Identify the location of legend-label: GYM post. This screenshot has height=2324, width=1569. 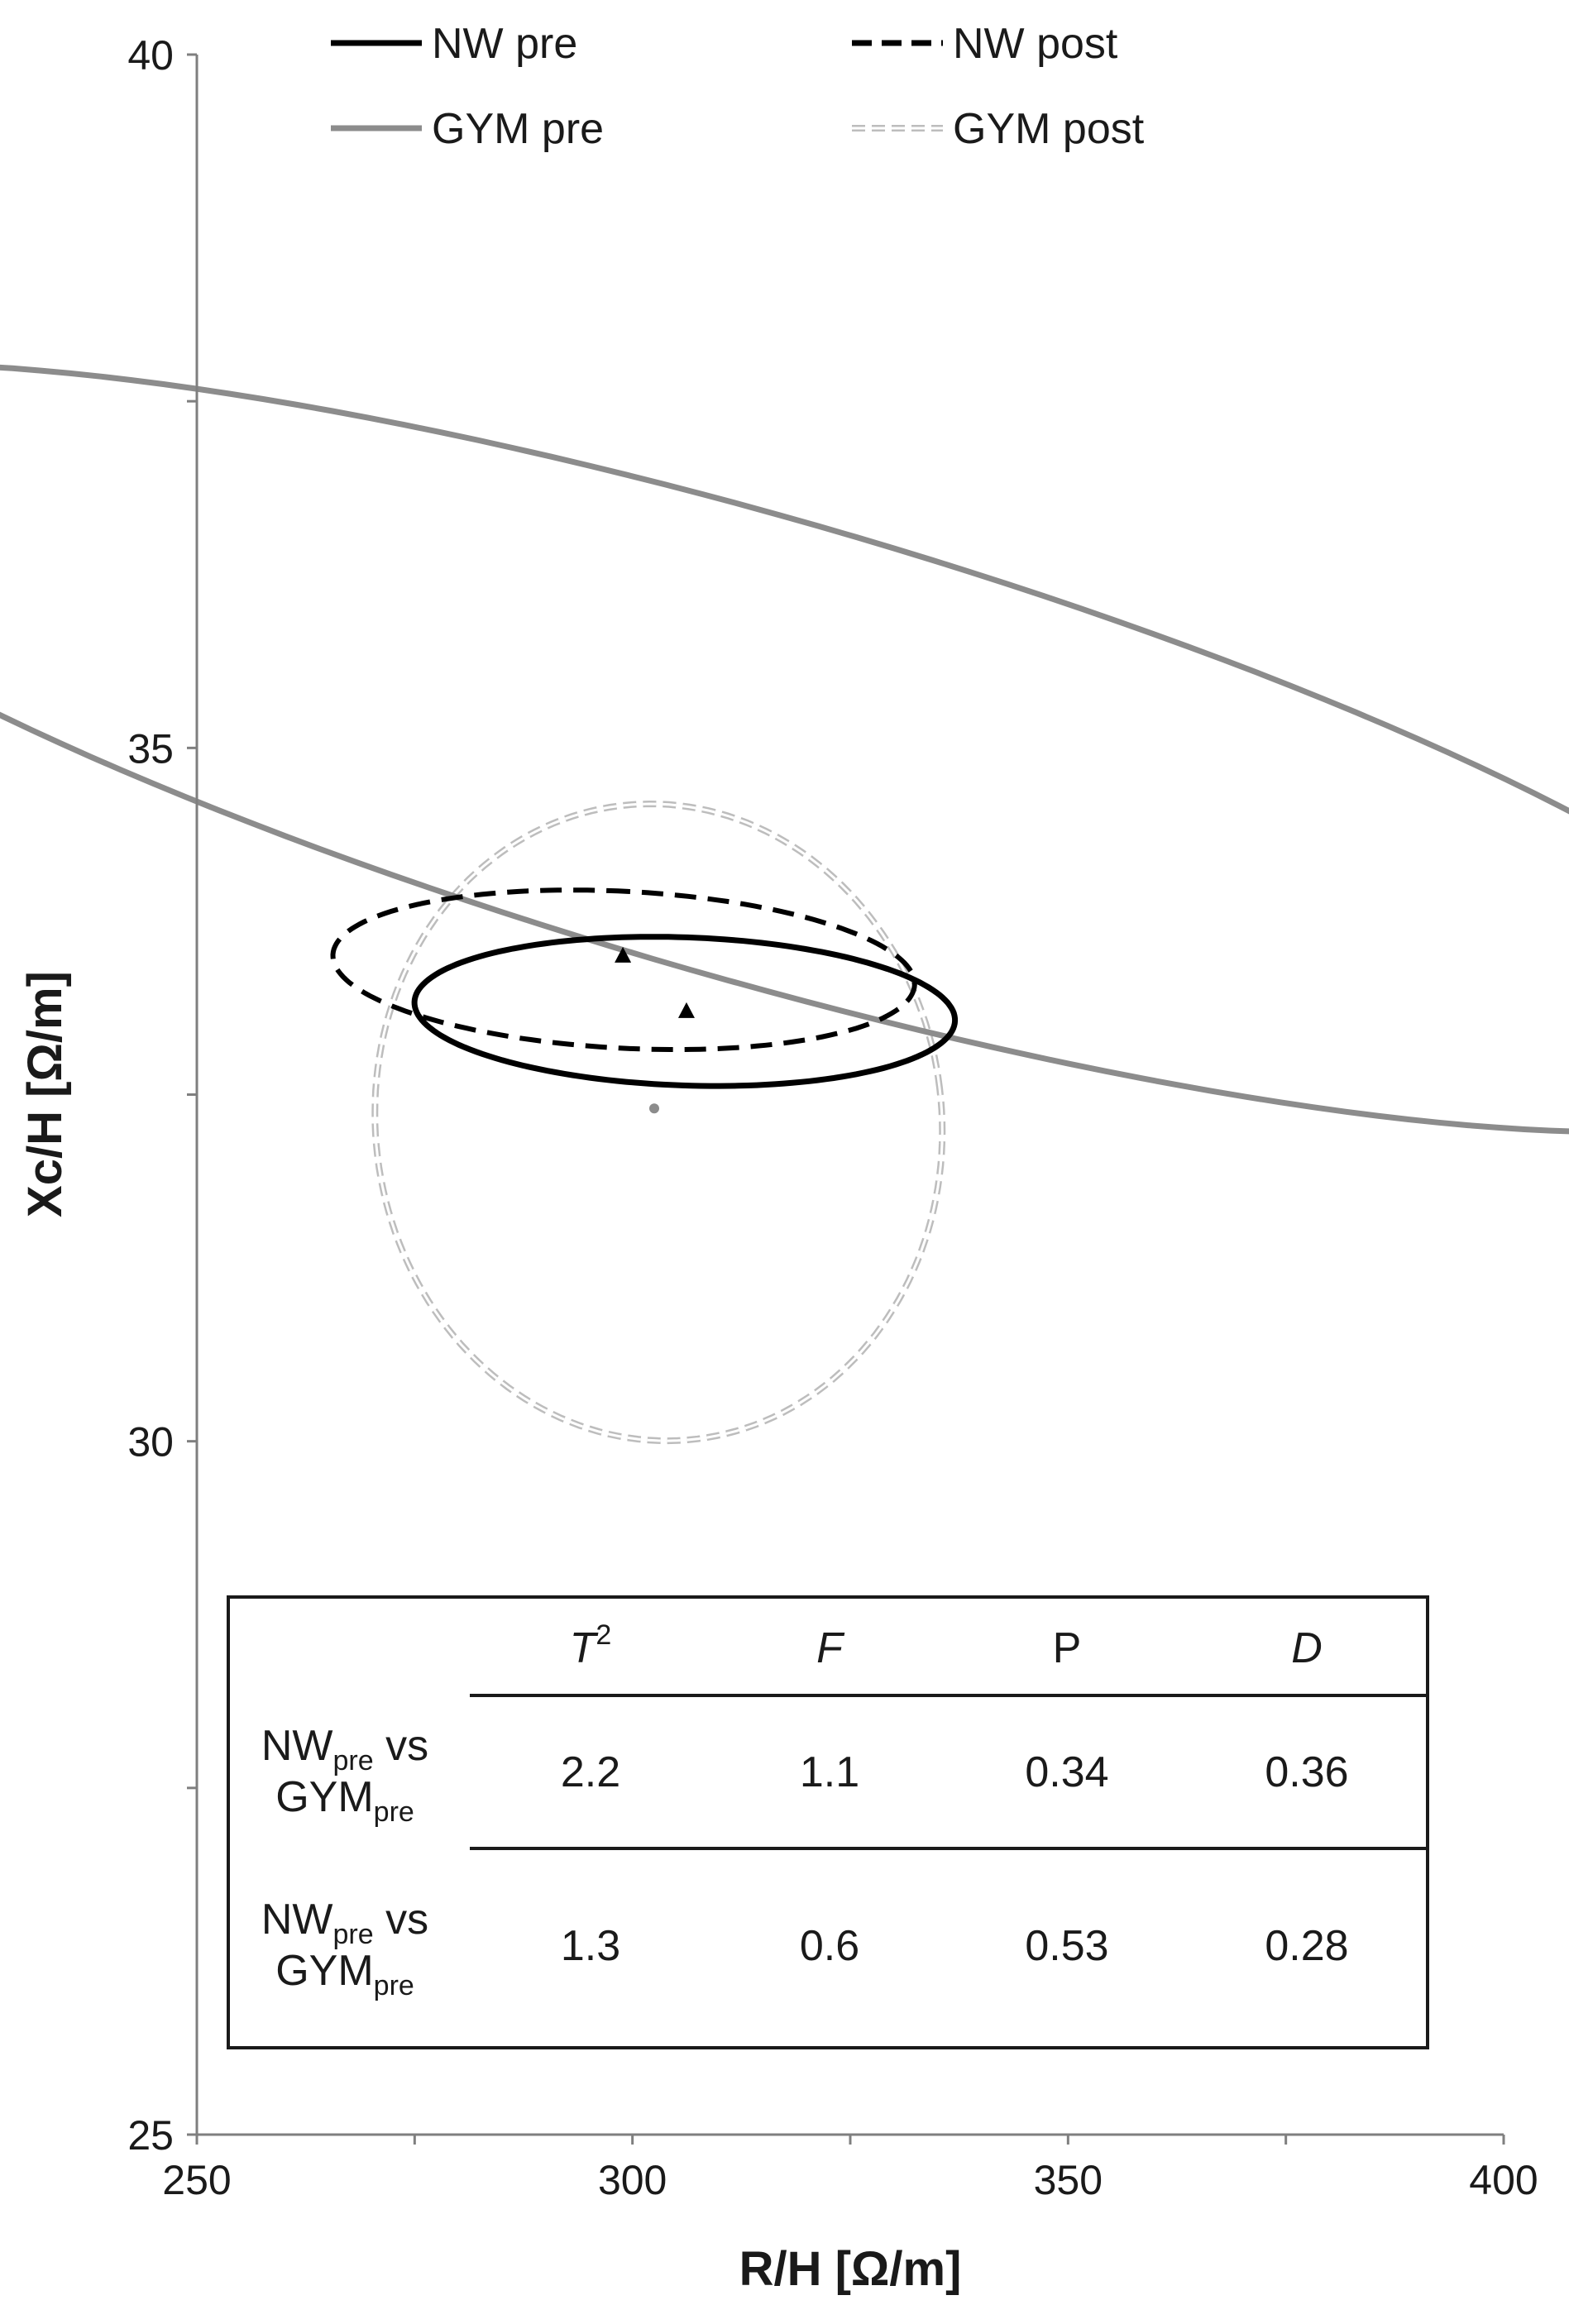
(1049, 129).